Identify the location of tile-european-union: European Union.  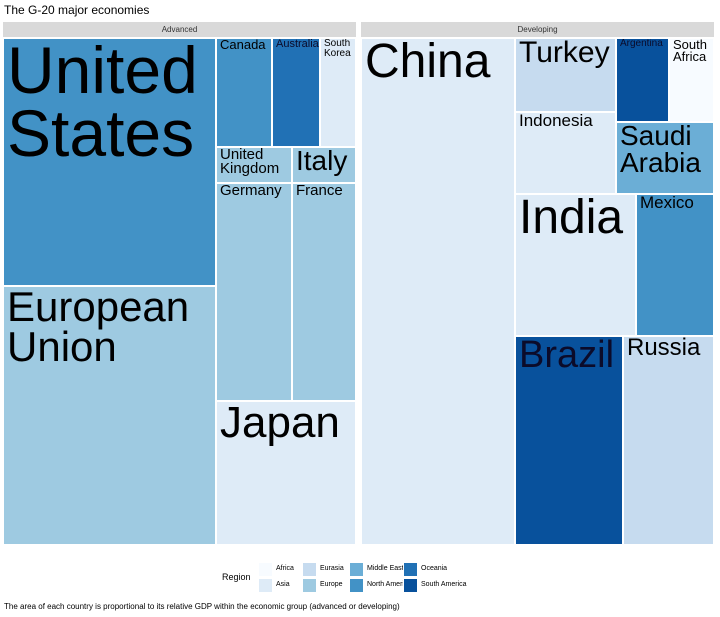
(109, 415).